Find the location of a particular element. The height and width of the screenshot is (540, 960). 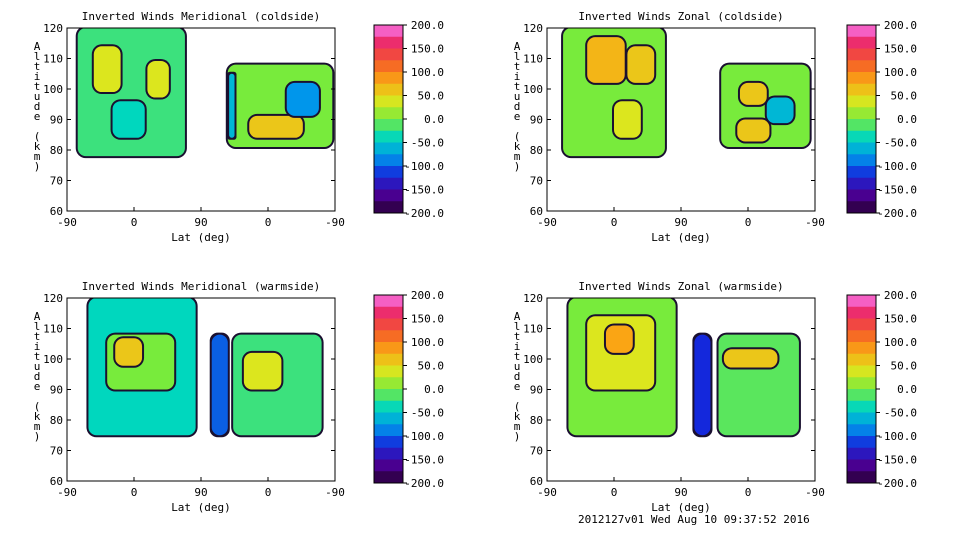

colorbar-tick-label: -200.0 is located at coordinates (897, 213).